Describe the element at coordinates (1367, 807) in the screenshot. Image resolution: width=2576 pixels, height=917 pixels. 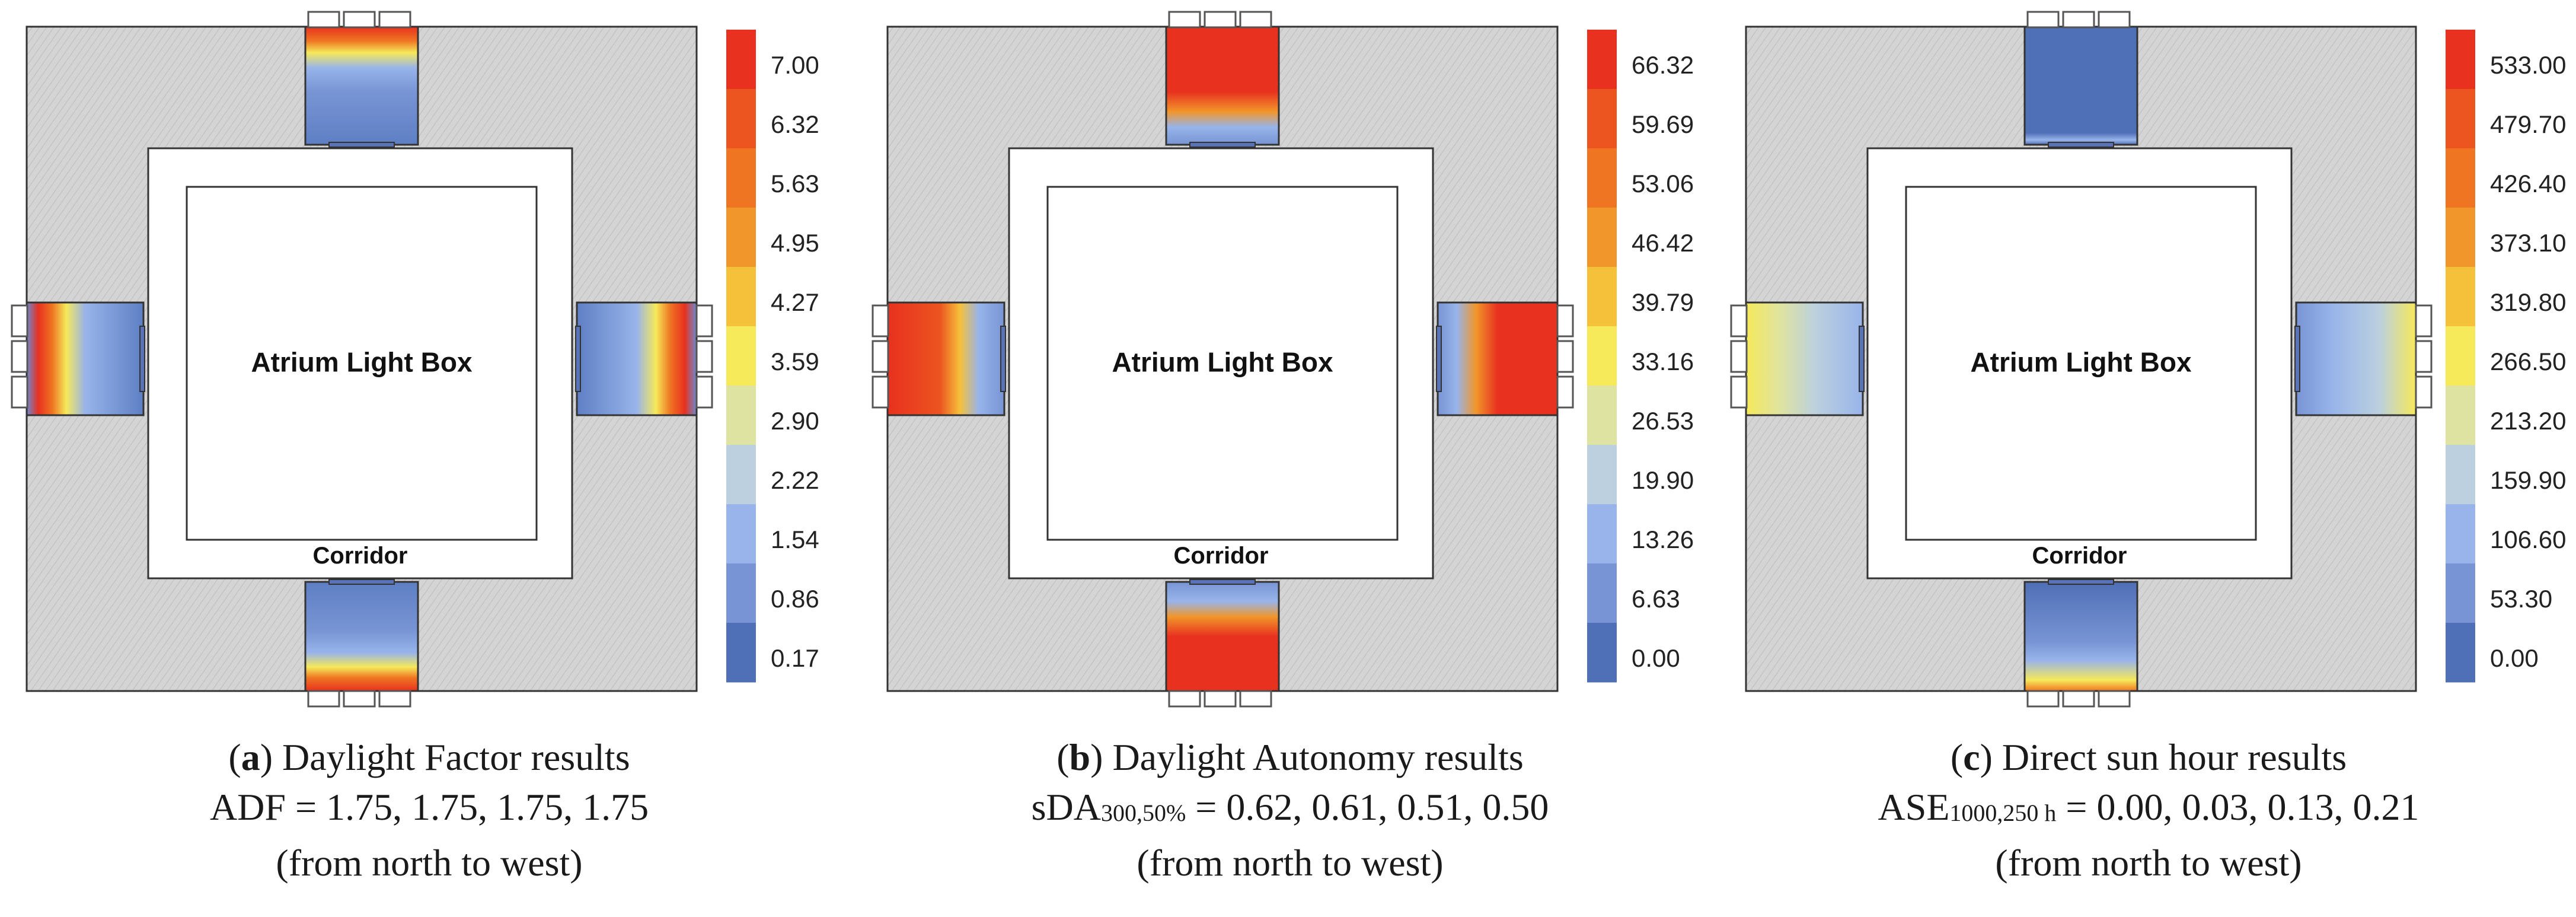
I see `metric-values: = 0.62, 0.61, 0.51, 0.50` at that location.